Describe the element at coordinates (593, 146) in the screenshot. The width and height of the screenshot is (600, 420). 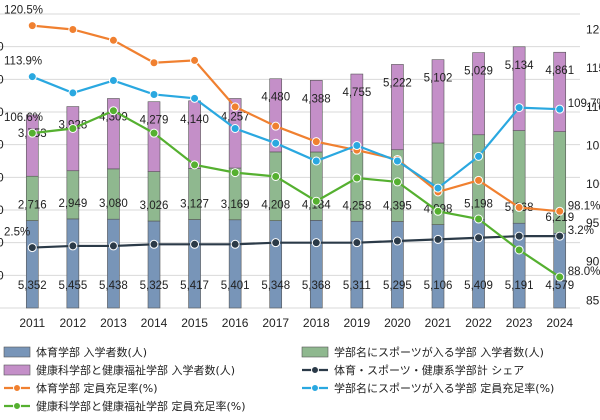
I see `y-right-tick-label: 105` at that location.